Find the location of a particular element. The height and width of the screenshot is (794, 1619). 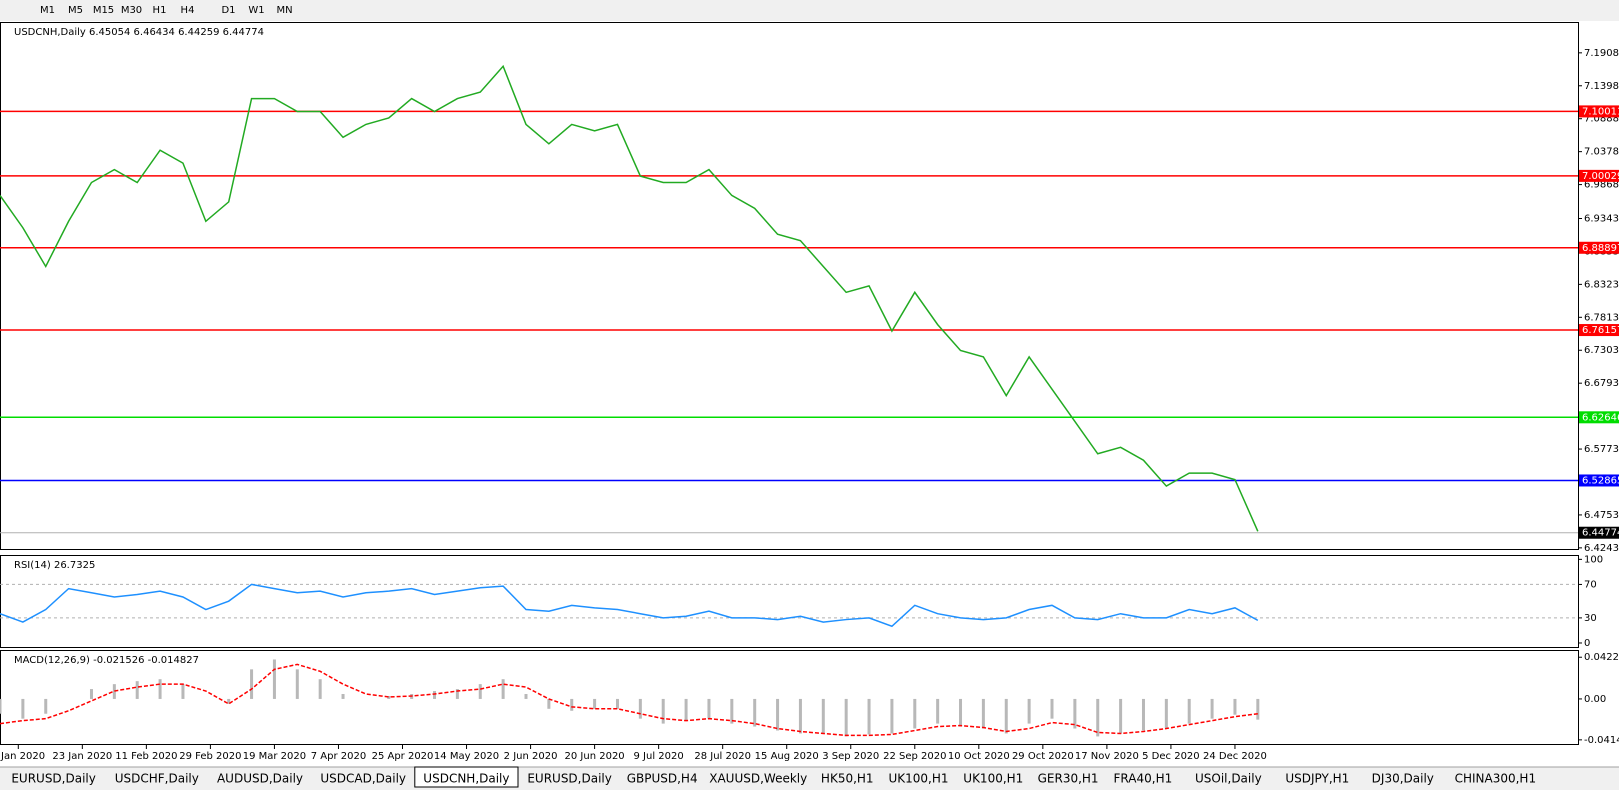

timeframe-button: H1 is located at coordinates (160, 10).